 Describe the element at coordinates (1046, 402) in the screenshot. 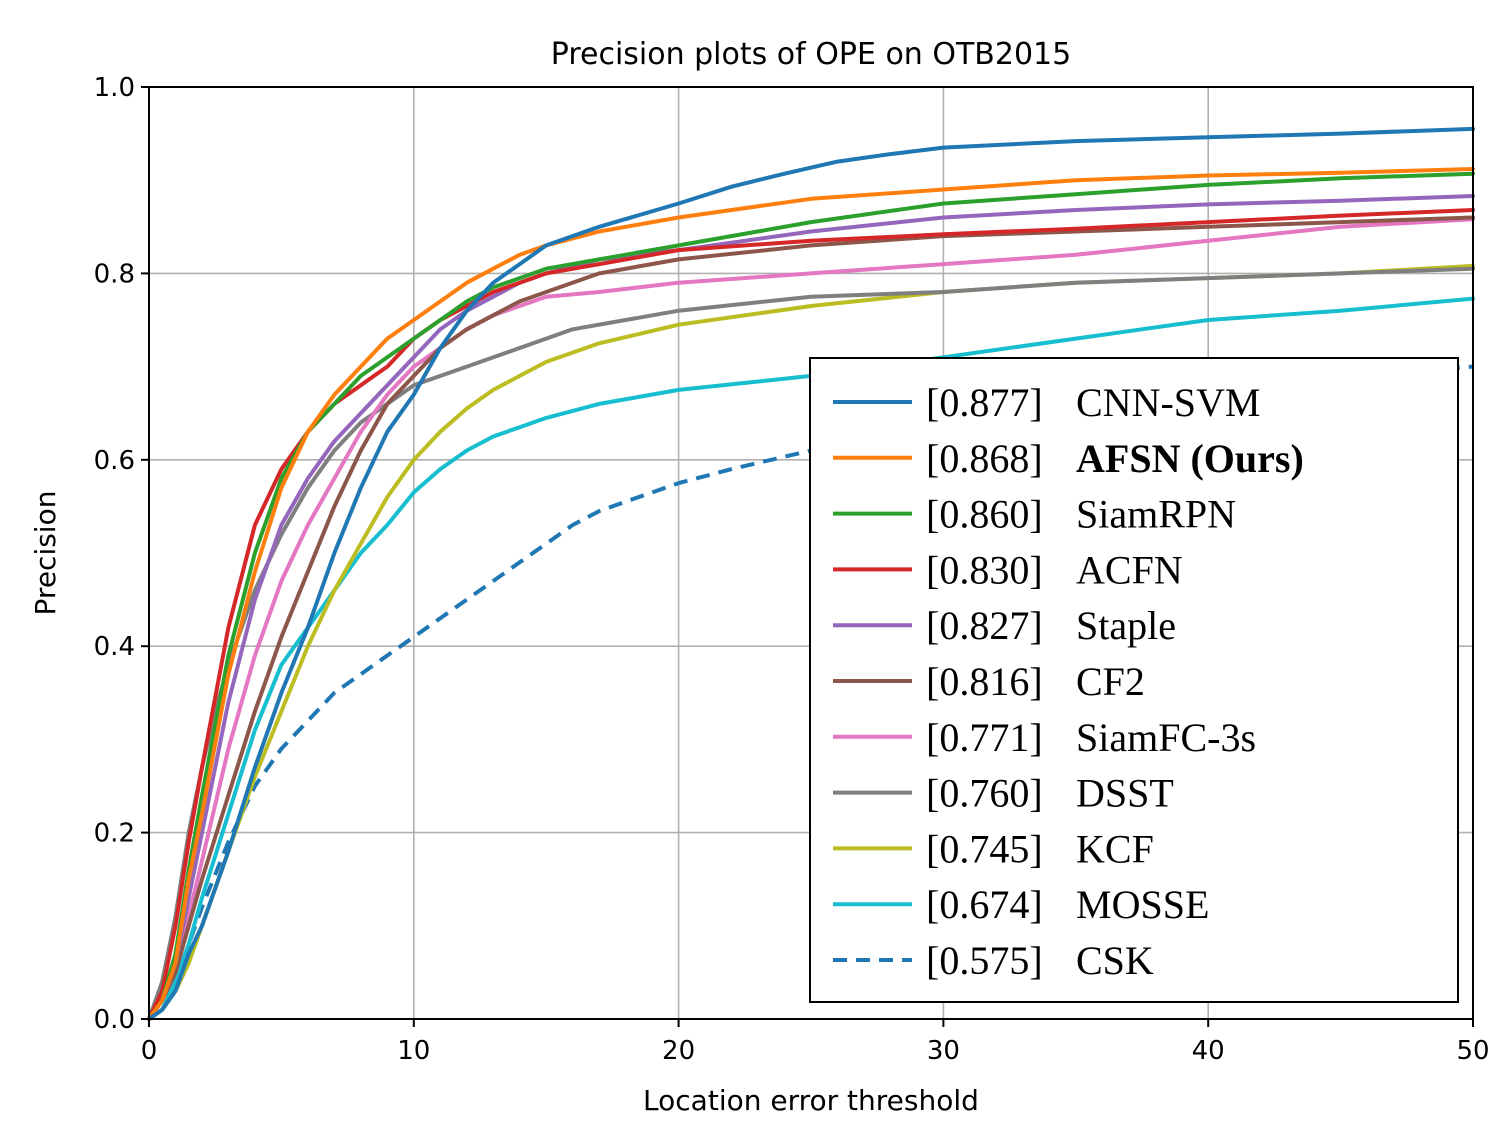

I see `legend-item-cnn-svm: [0.877] CNN-SVM` at that location.